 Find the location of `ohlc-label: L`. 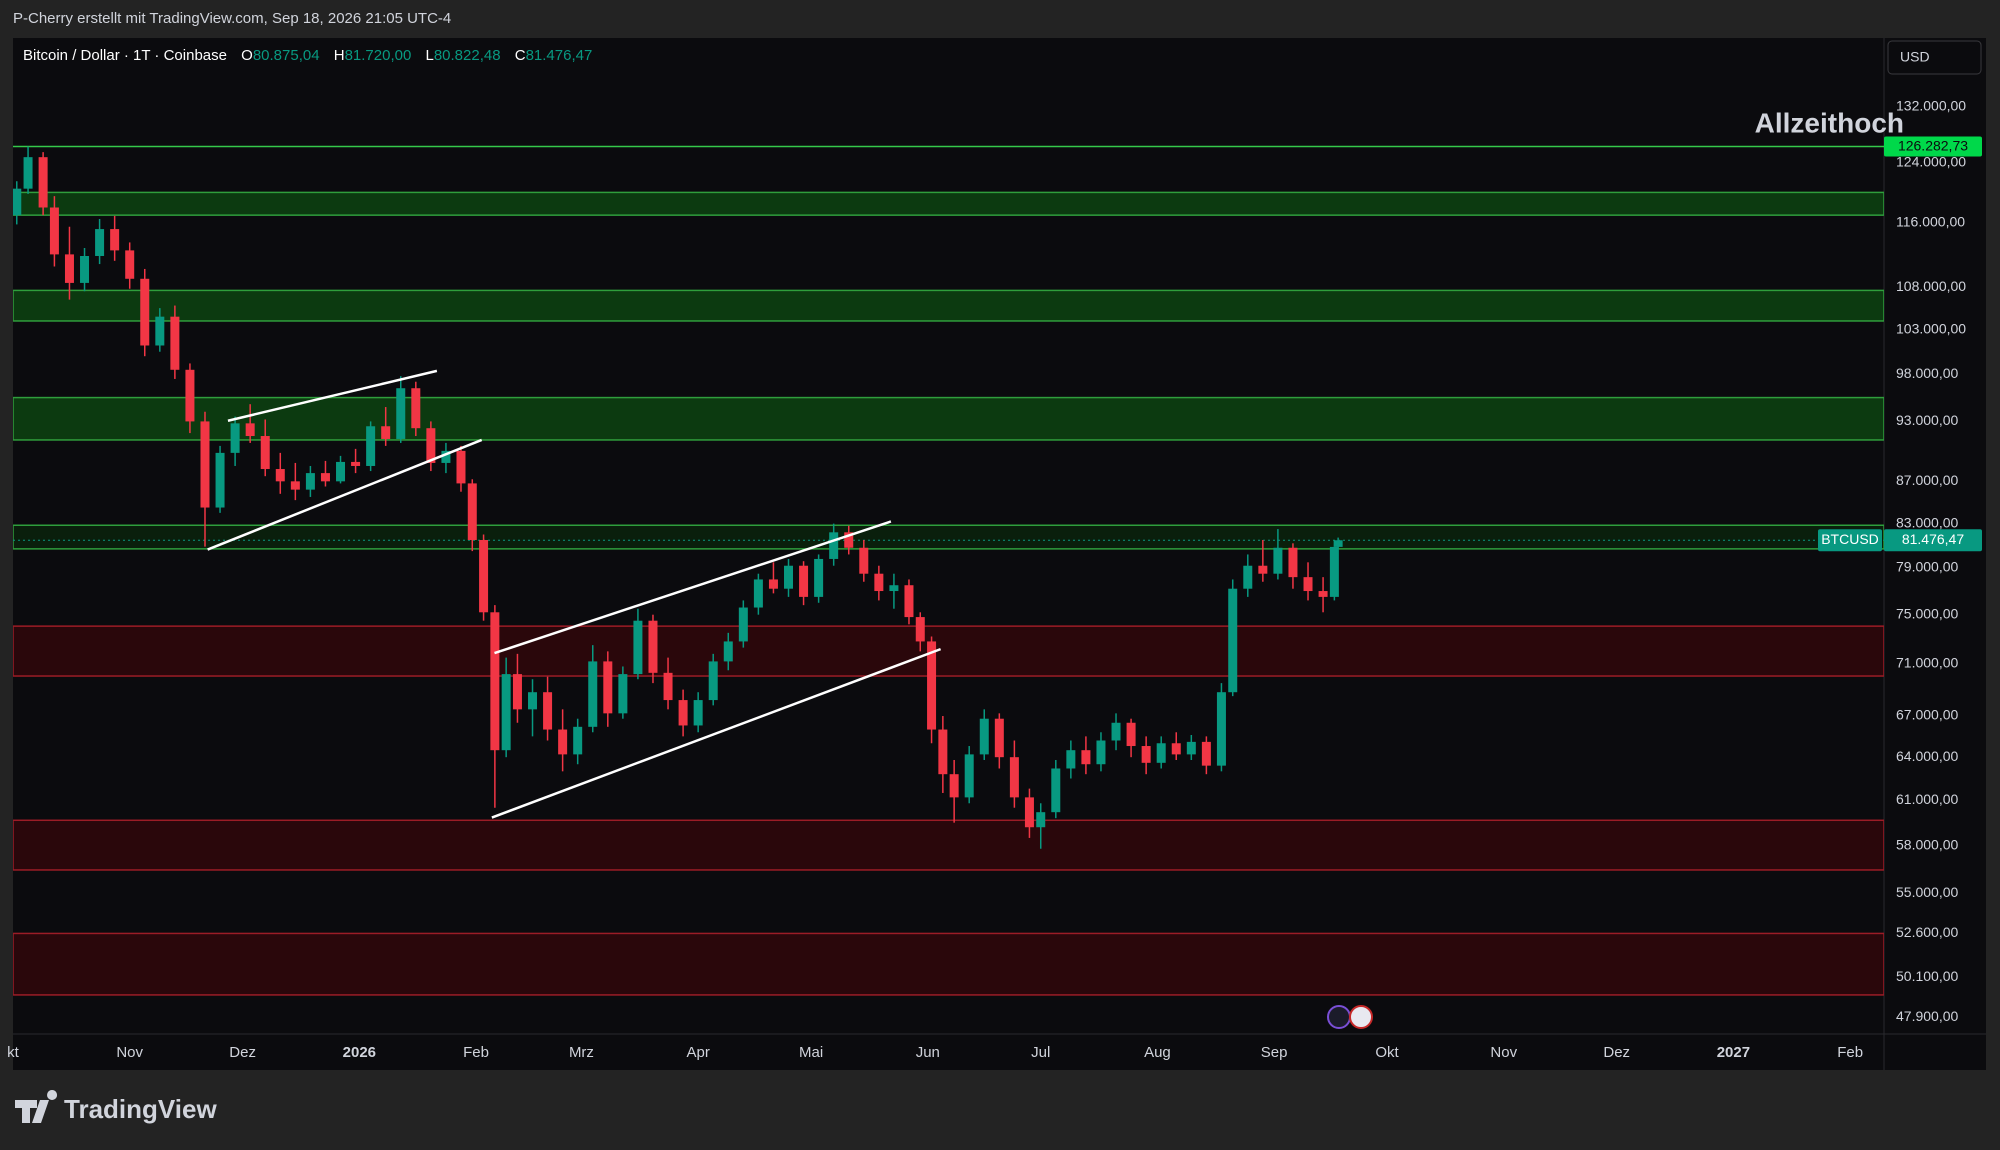

ohlc-label: L is located at coordinates (429, 55).